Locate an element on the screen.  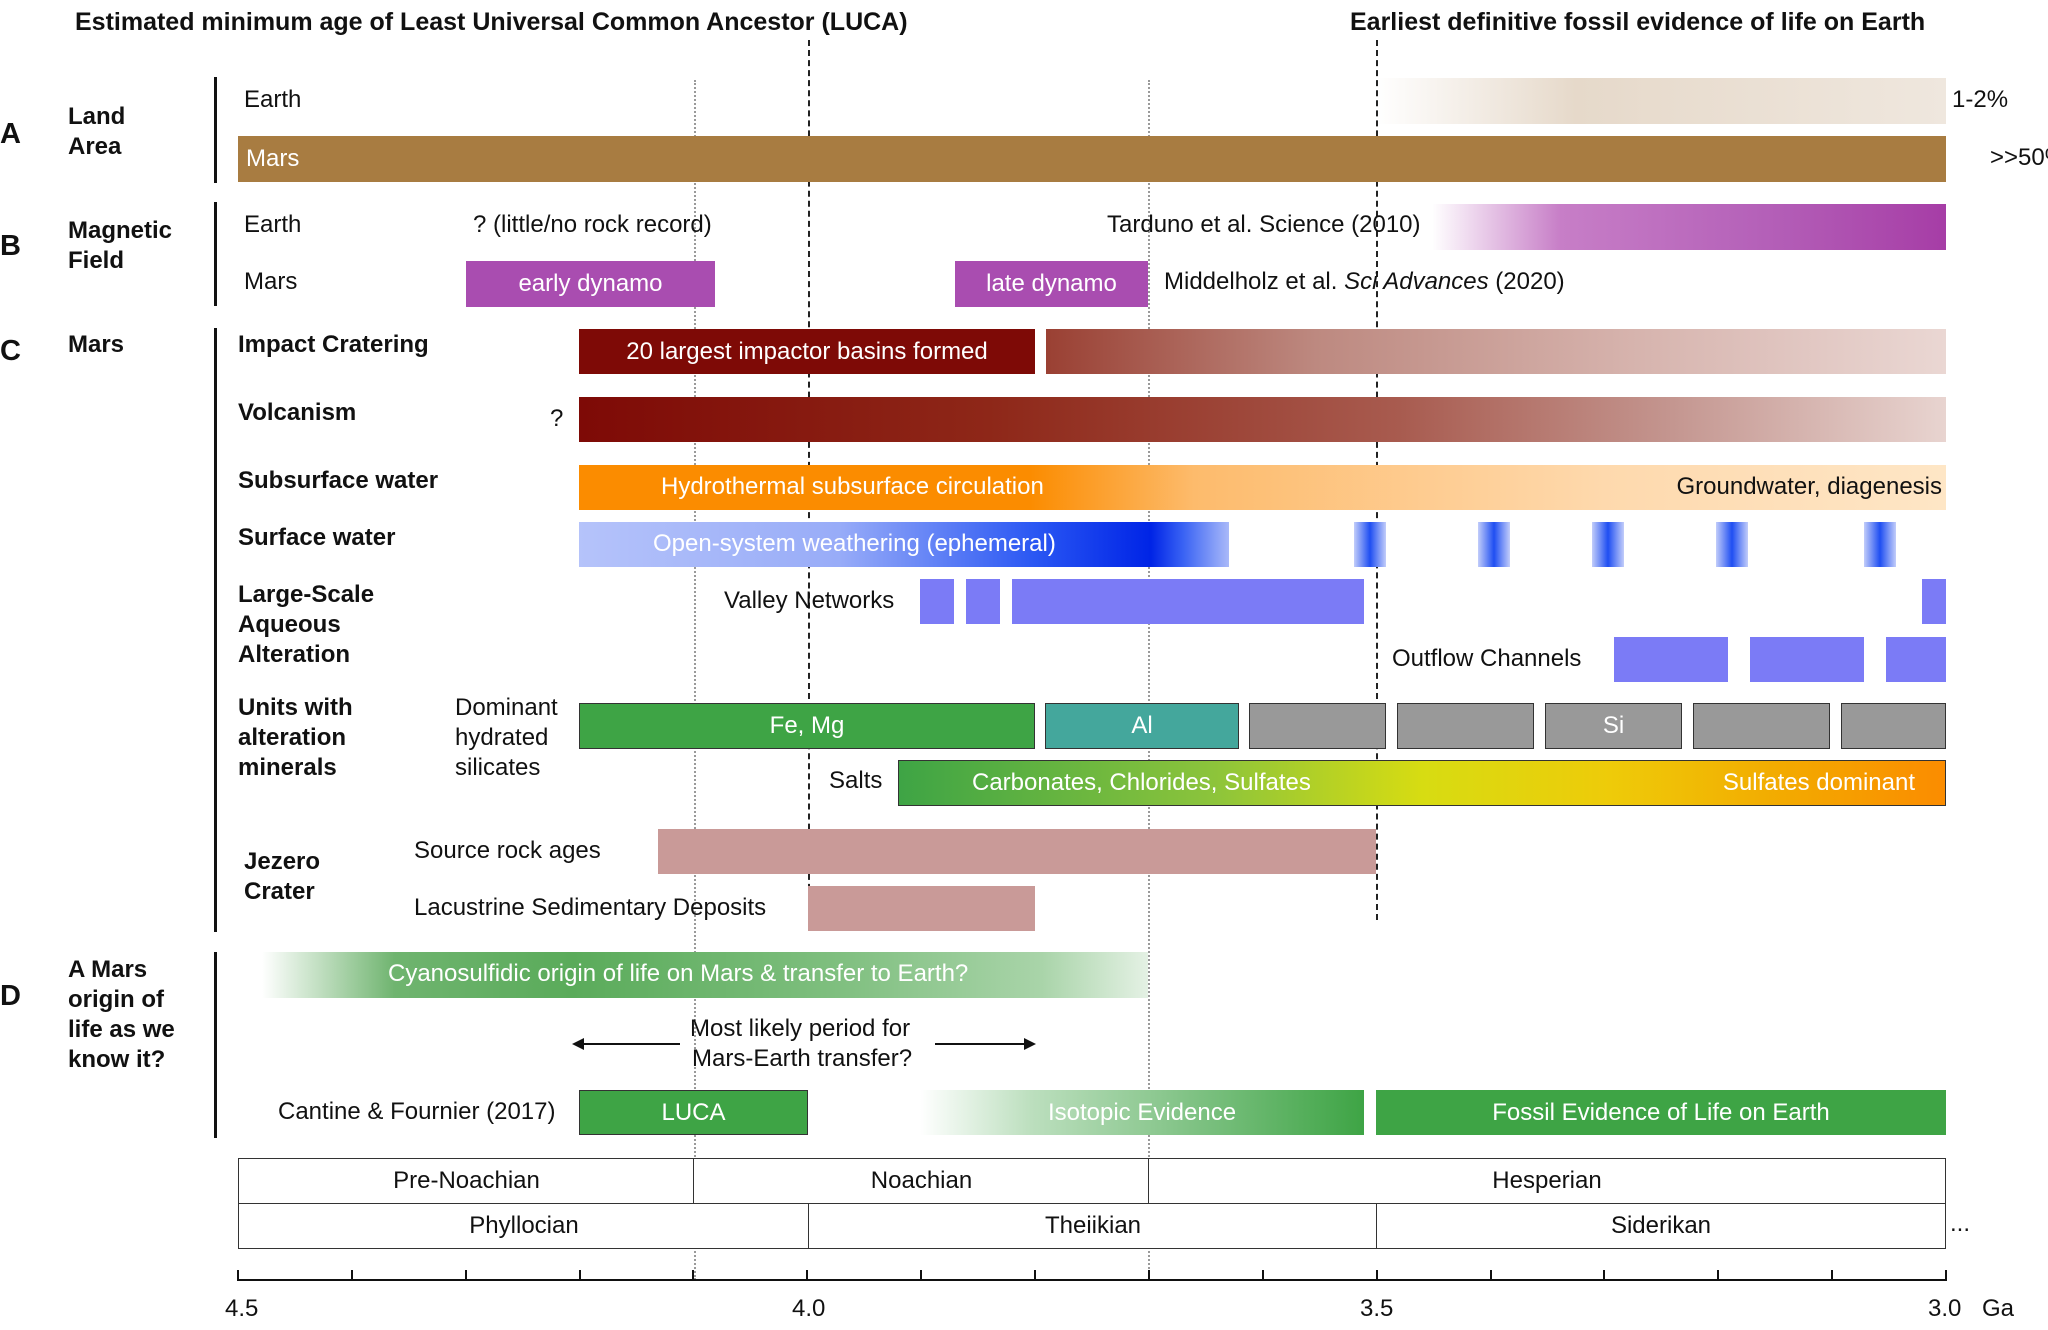
panel-a-title-2: Area is located at coordinates (95, 146).